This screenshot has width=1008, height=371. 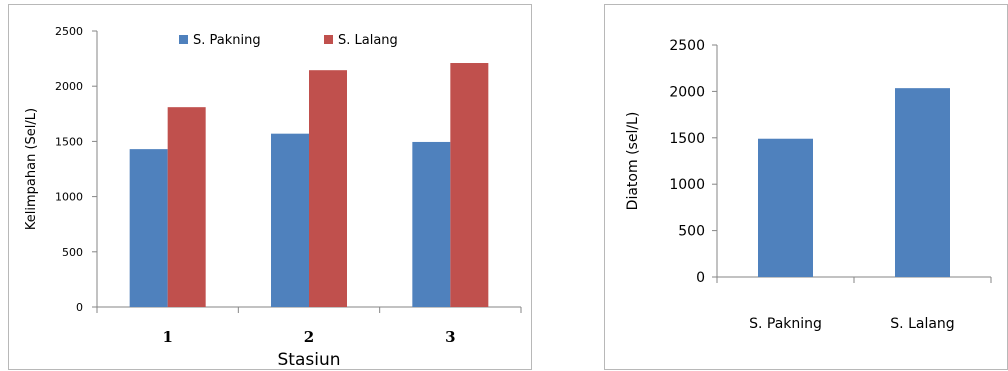 I want to click on x-tick-label: 2, so click(x=309, y=337).